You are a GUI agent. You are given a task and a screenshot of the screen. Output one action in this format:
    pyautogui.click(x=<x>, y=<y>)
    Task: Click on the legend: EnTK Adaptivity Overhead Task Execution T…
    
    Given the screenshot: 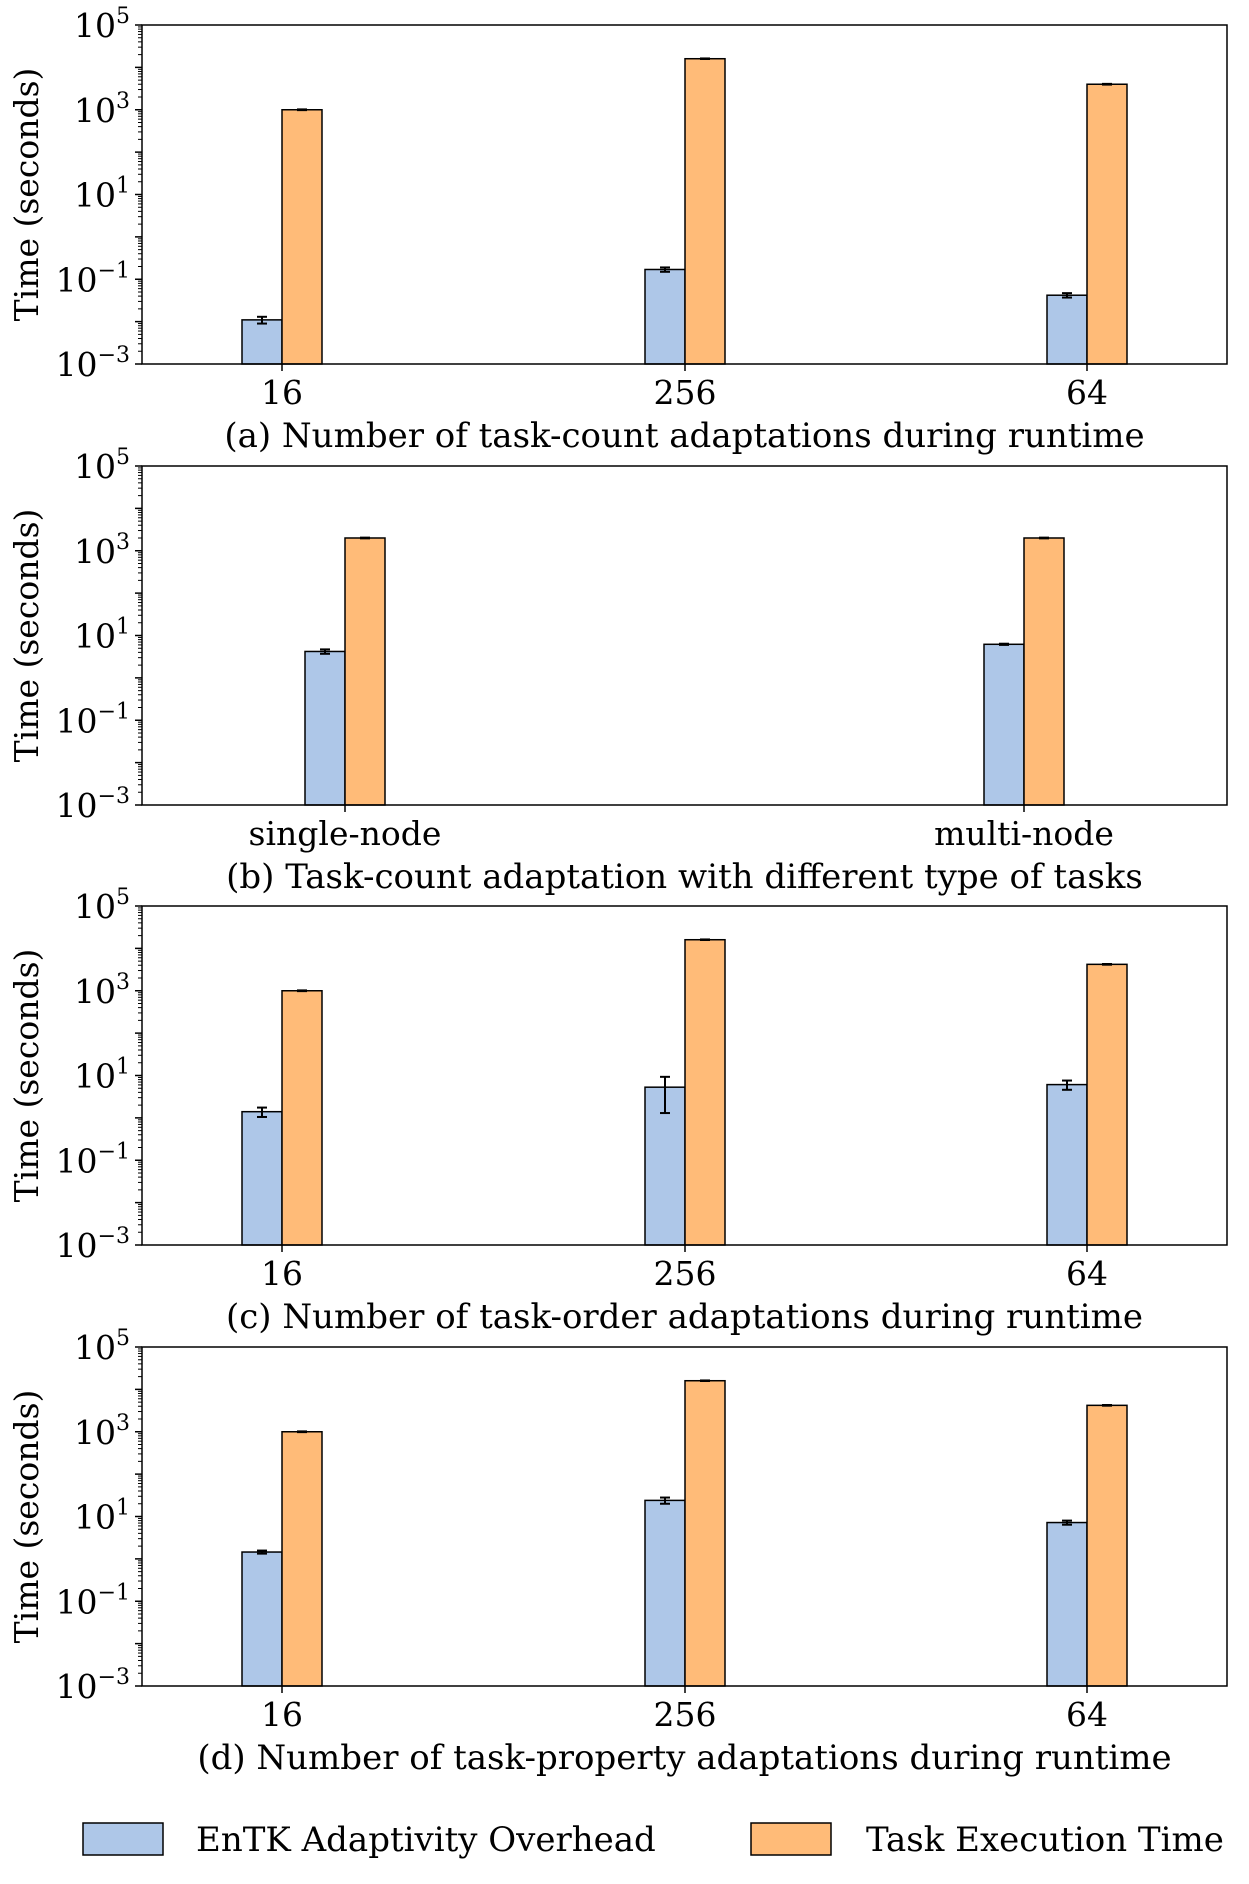 What is the action you would take?
    pyautogui.click(x=653, y=1840)
    